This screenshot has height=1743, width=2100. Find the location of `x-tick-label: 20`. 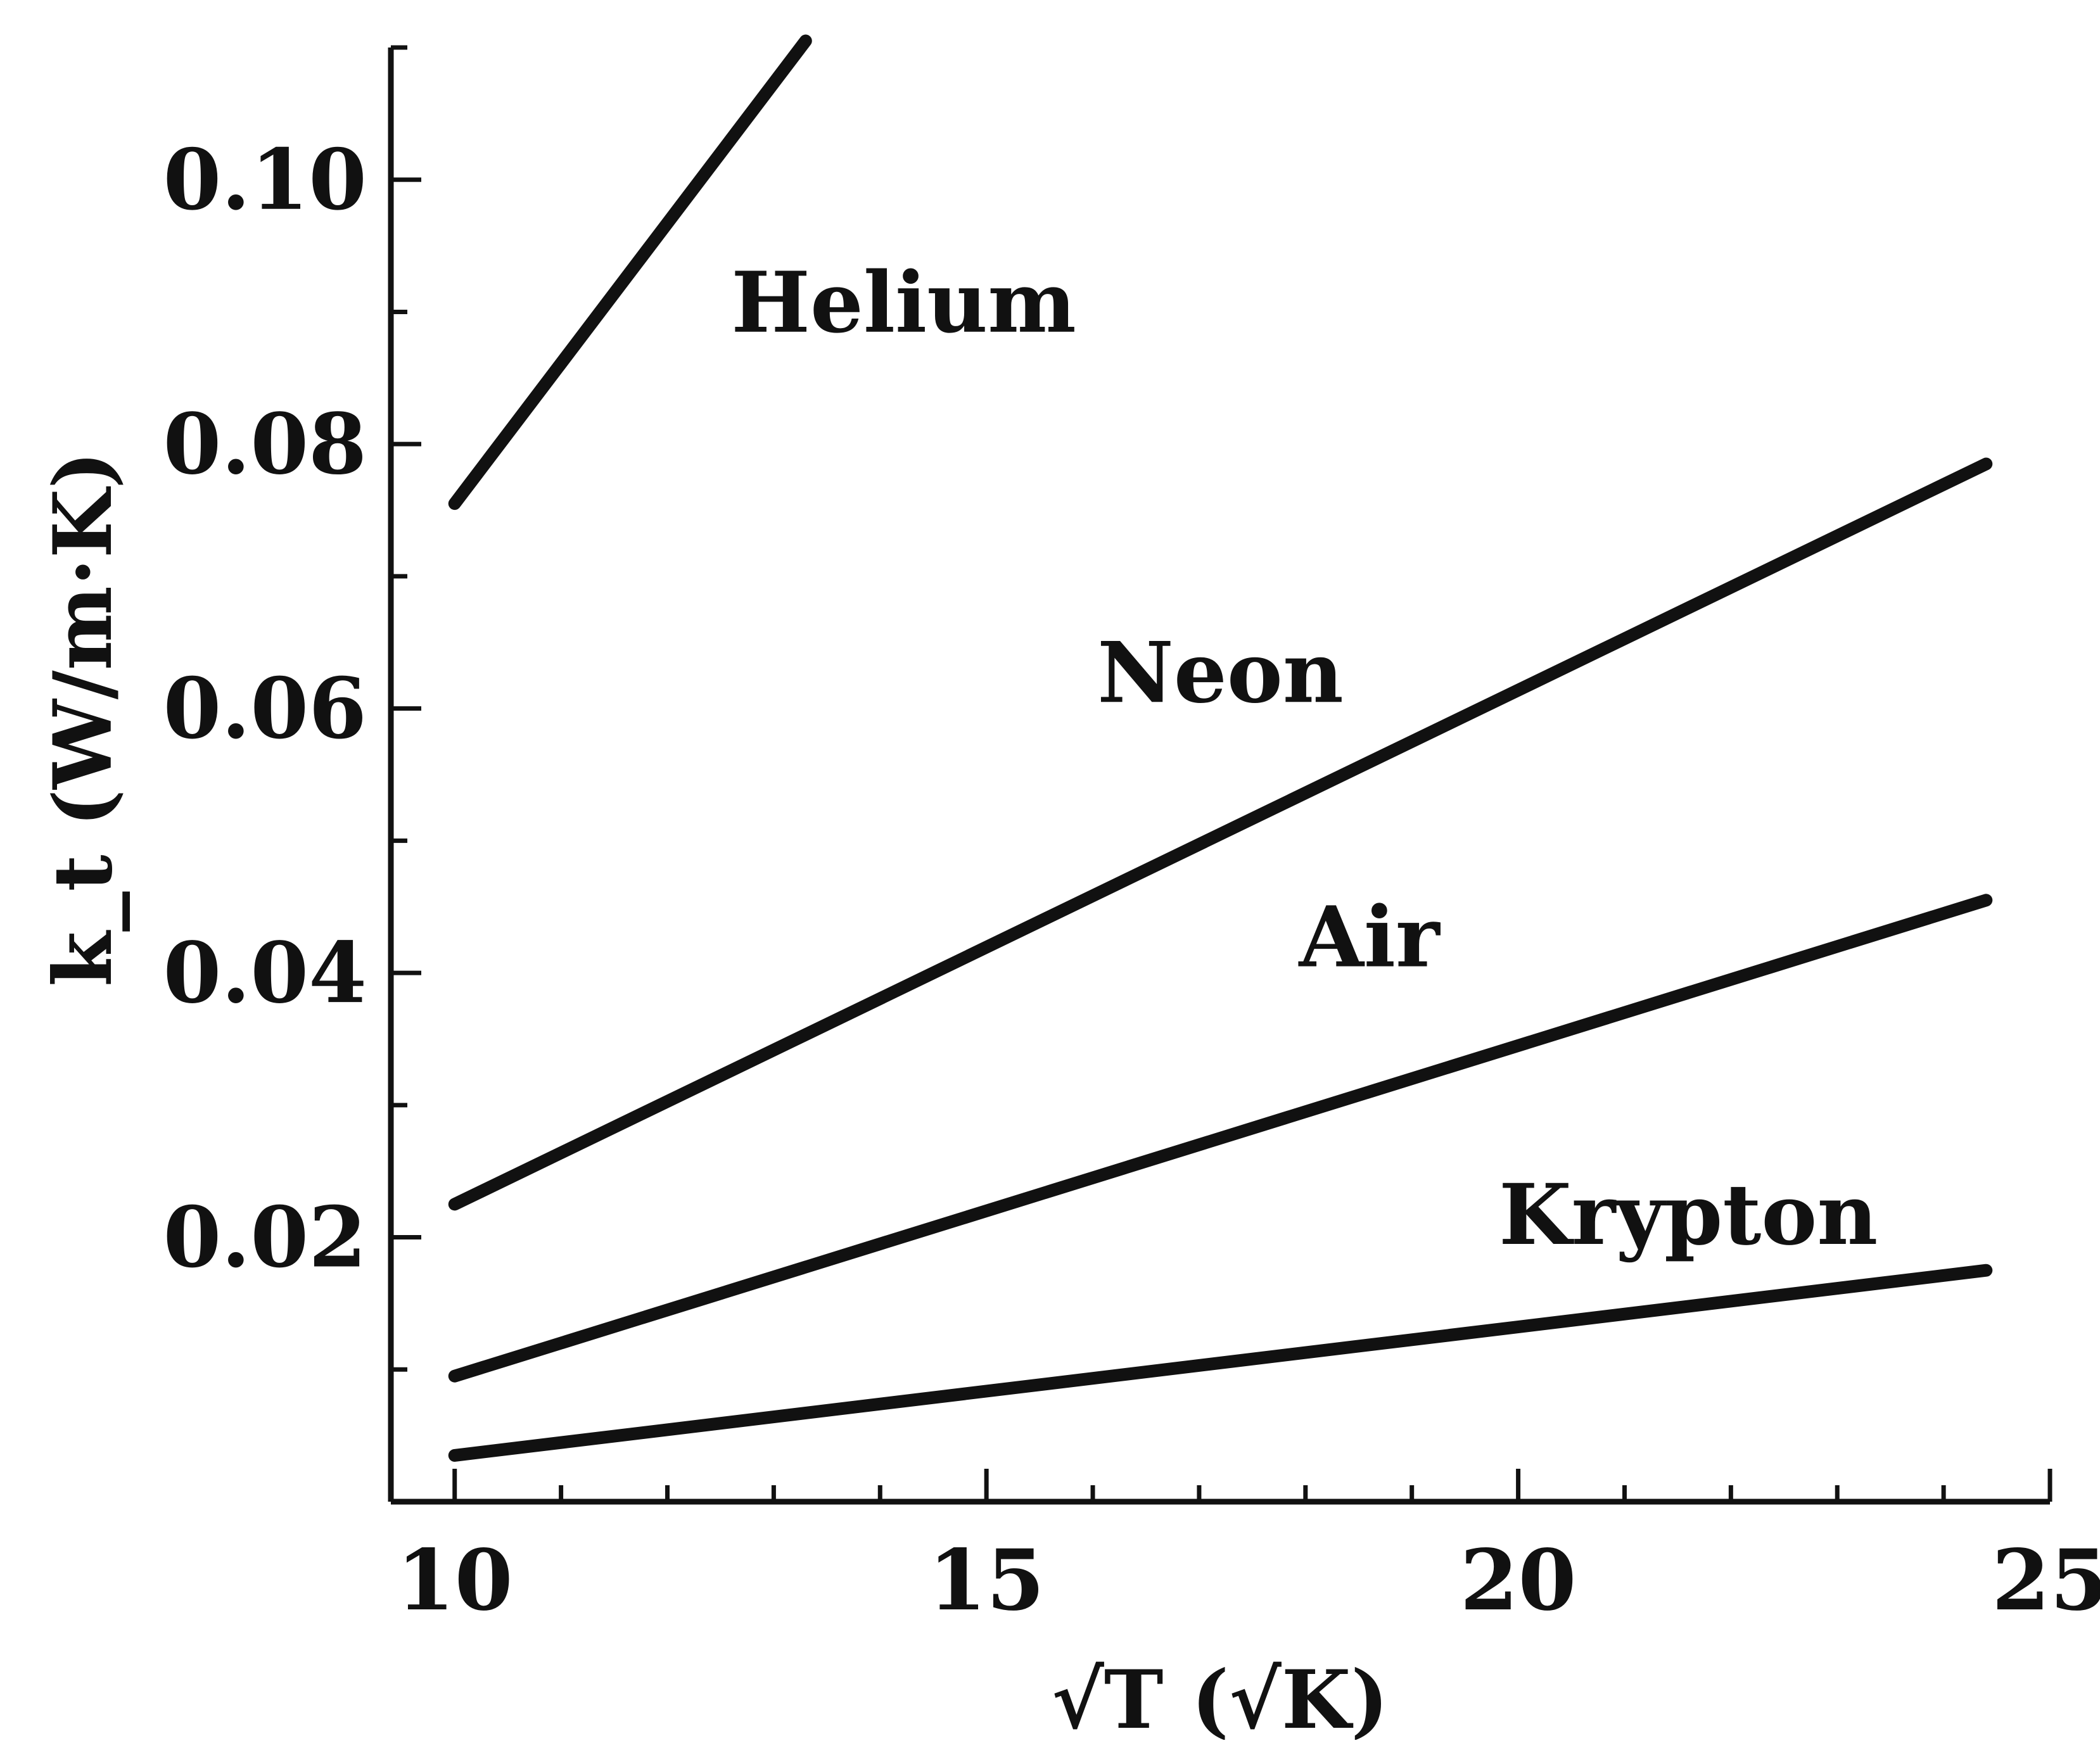

x-tick-label: 20 is located at coordinates (1518, 1580).